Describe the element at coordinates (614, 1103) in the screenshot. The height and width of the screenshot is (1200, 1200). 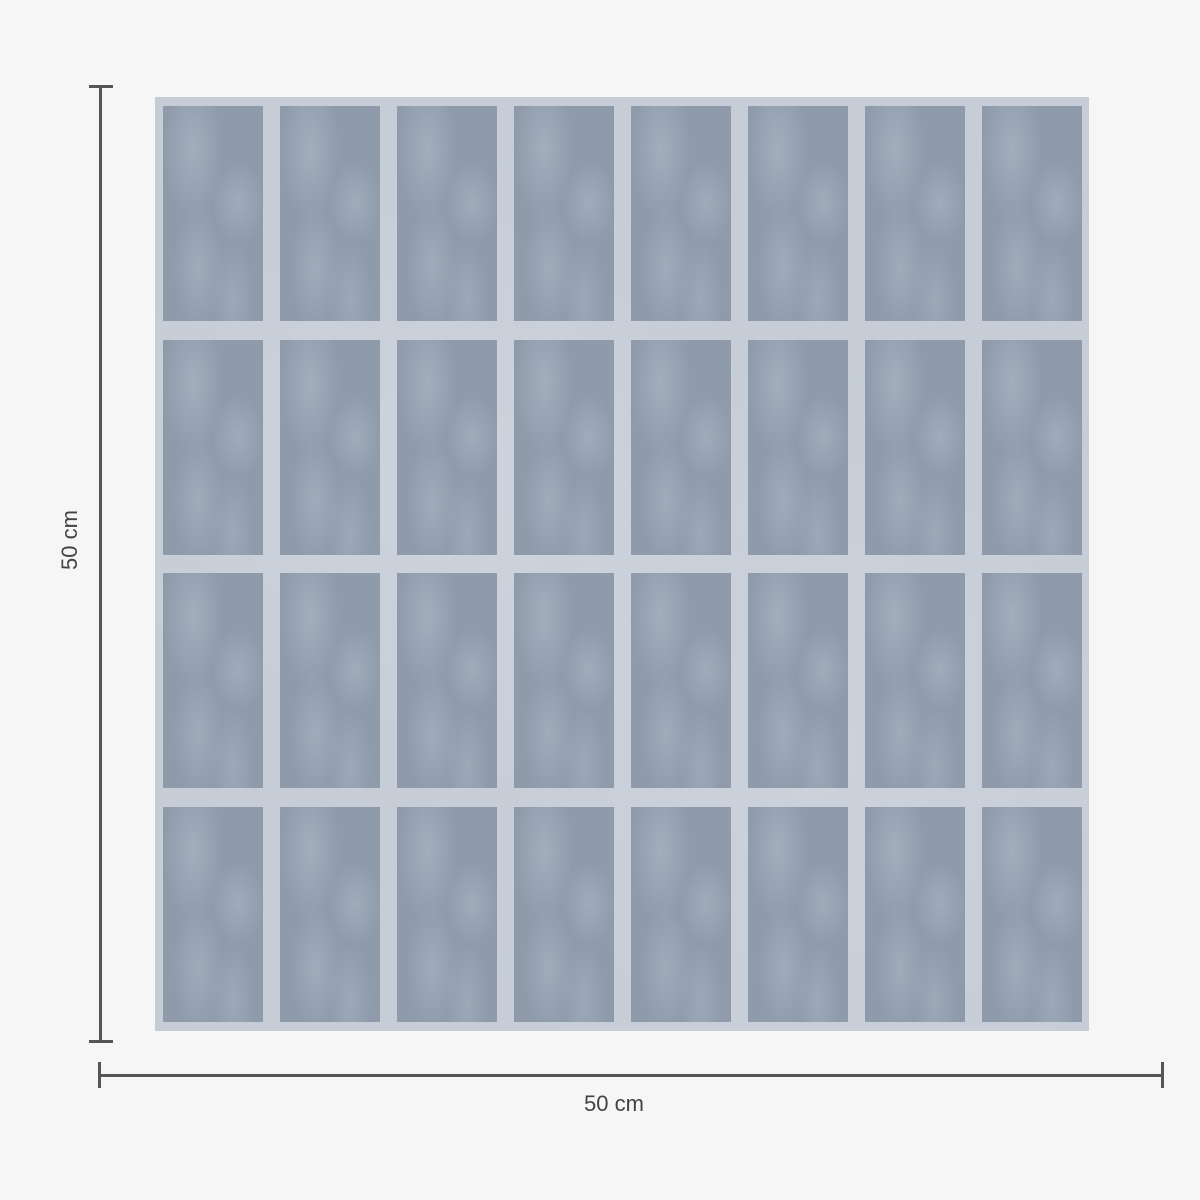
I see `width-label: 50 cm` at that location.